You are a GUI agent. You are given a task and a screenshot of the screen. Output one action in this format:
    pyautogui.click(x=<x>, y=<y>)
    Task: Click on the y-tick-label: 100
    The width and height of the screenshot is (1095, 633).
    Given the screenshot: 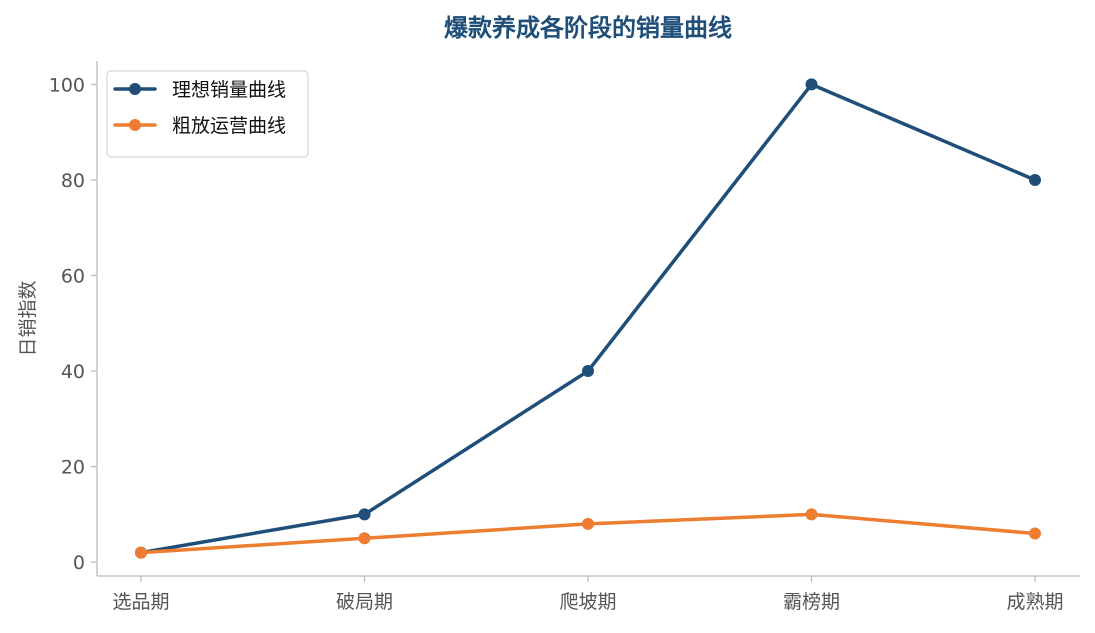 What is the action you would take?
    pyautogui.click(x=67, y=85)
    